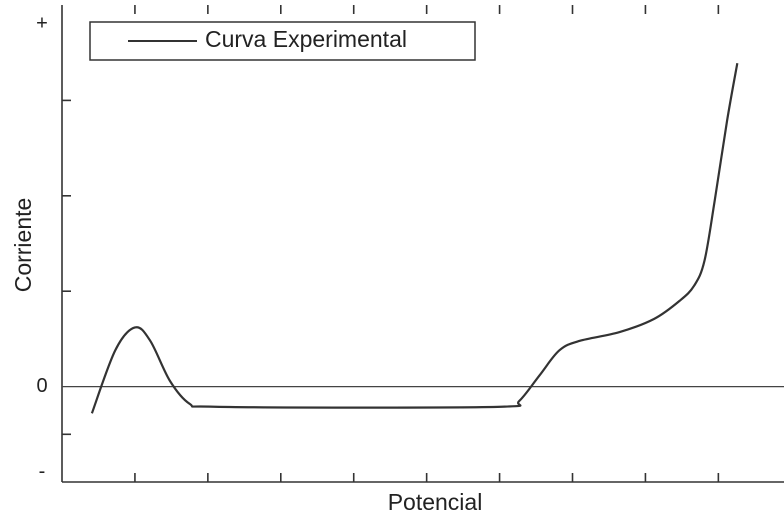 The width and height of the screenshot is (784, 517). I want to click on y-axis-label: Corriente, so click(23, 245).